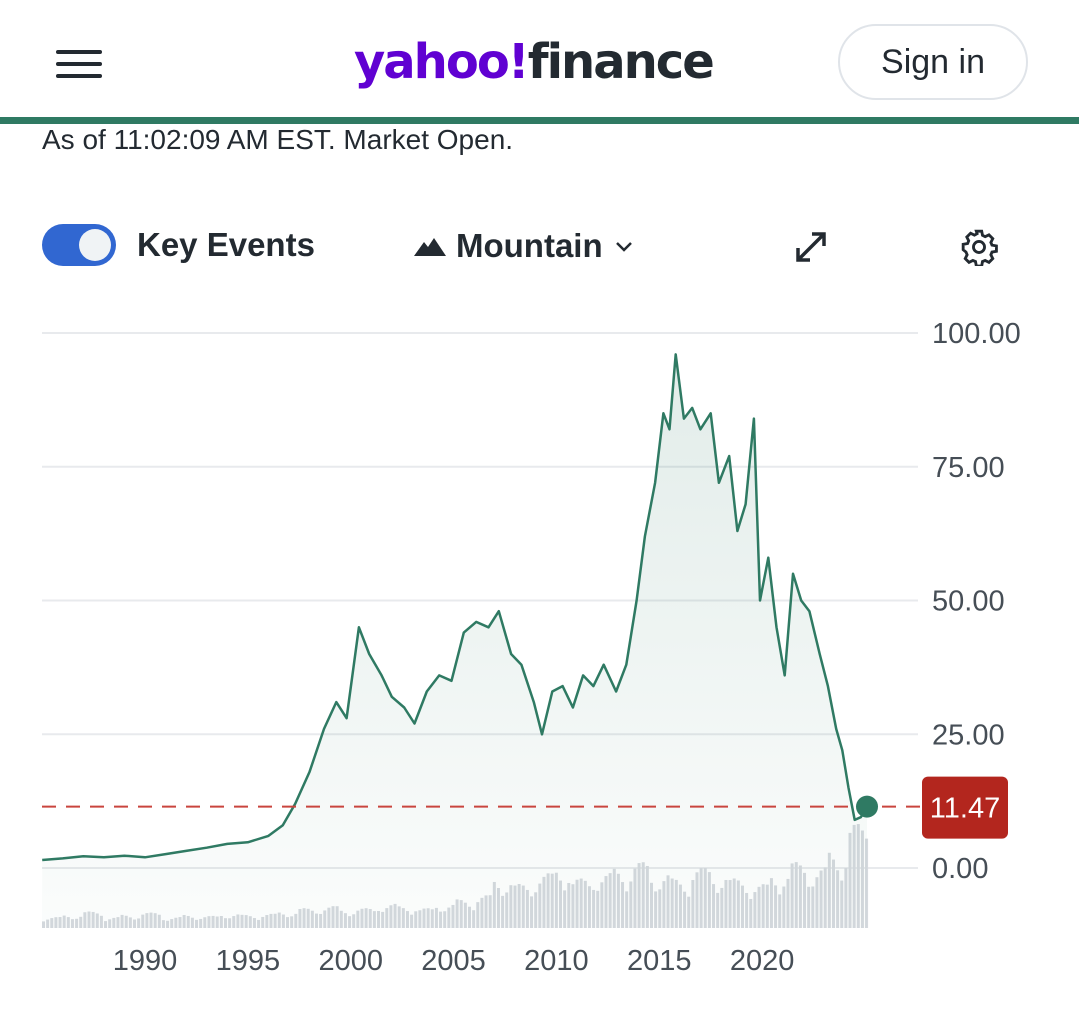 The image size is (1079, 1014). What do you see at coordinates (430, 247) in the screenshot?
I see `mountain-icon` at bounding box center [430, 247].